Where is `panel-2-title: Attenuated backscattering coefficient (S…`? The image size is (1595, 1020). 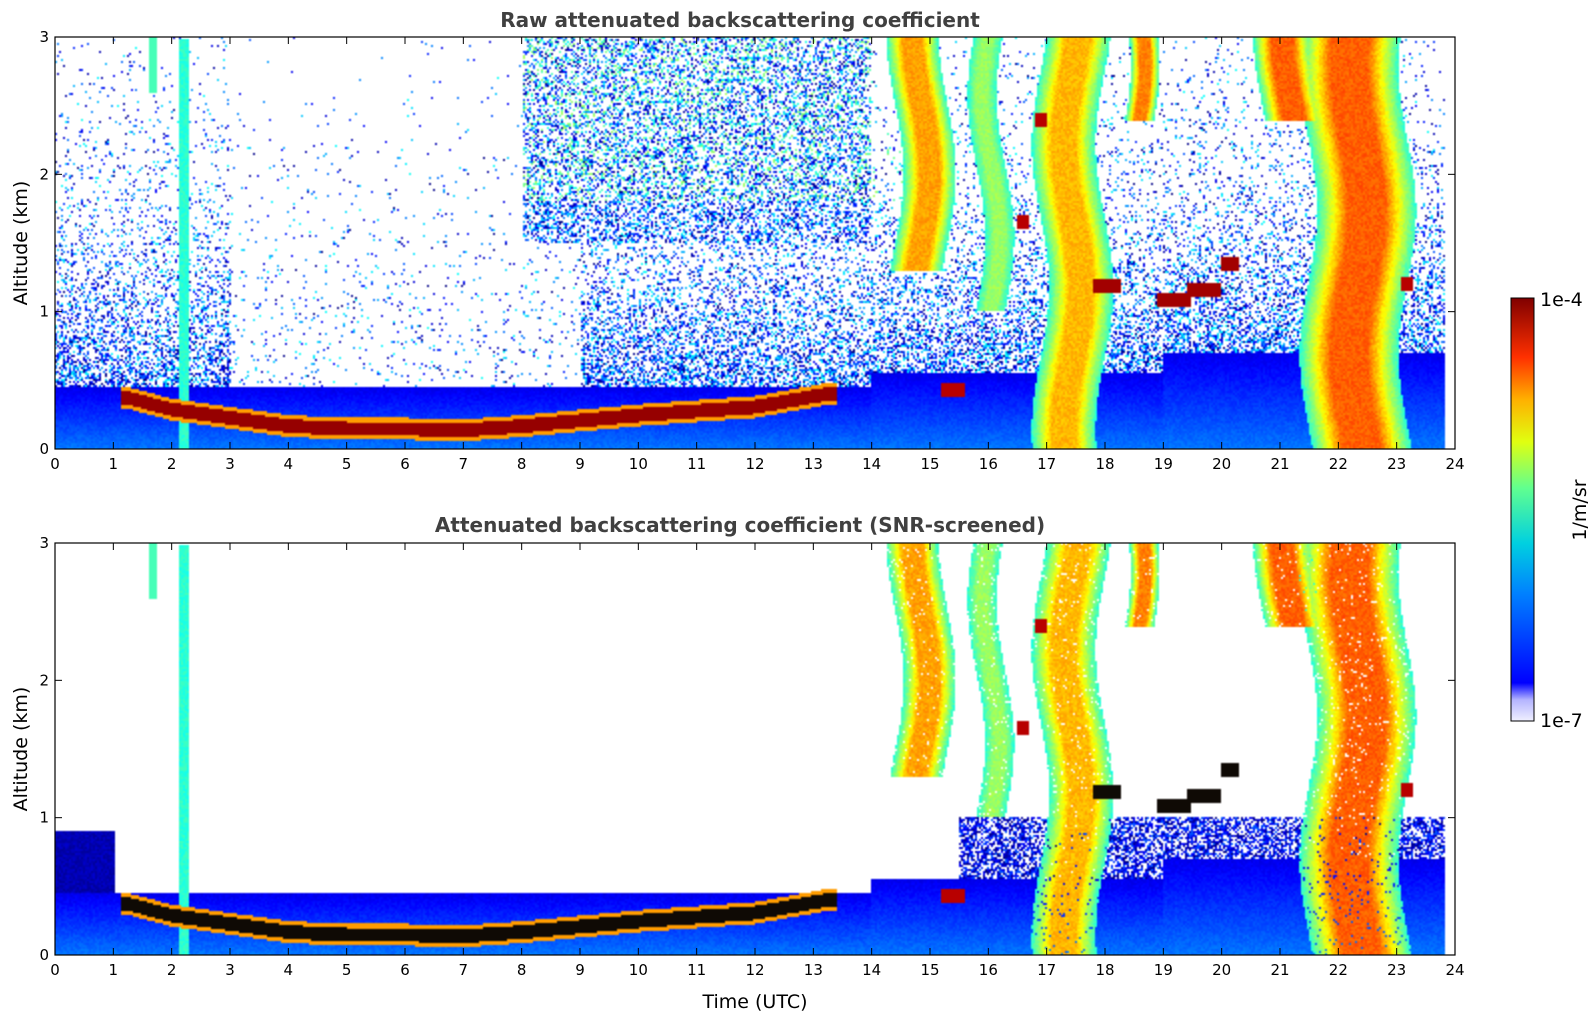
panel-2-title: Attenuated backscattering coefficient (S… is located at coordinates (740, 525).